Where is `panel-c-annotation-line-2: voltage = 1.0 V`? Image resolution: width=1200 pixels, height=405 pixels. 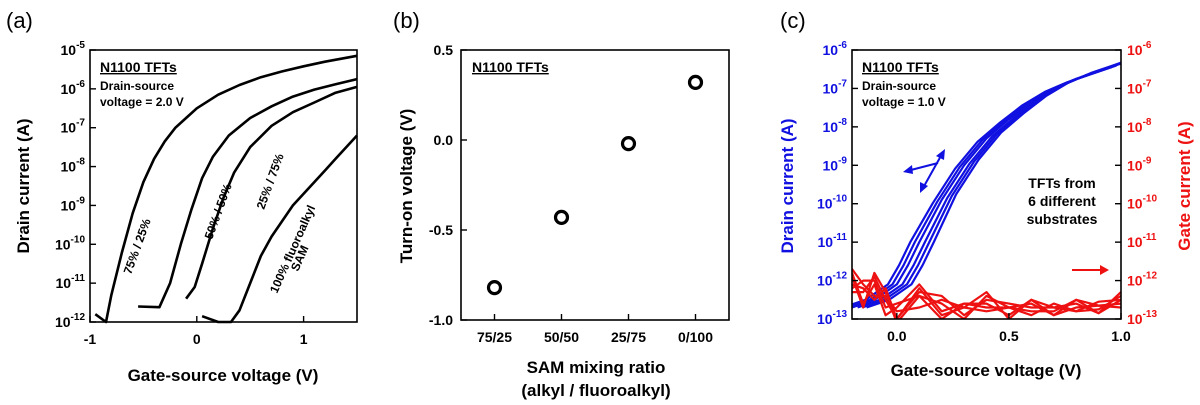
panel-c-annotation-line-2: voltage = 1.0 V is located at coordinates (904, 102).